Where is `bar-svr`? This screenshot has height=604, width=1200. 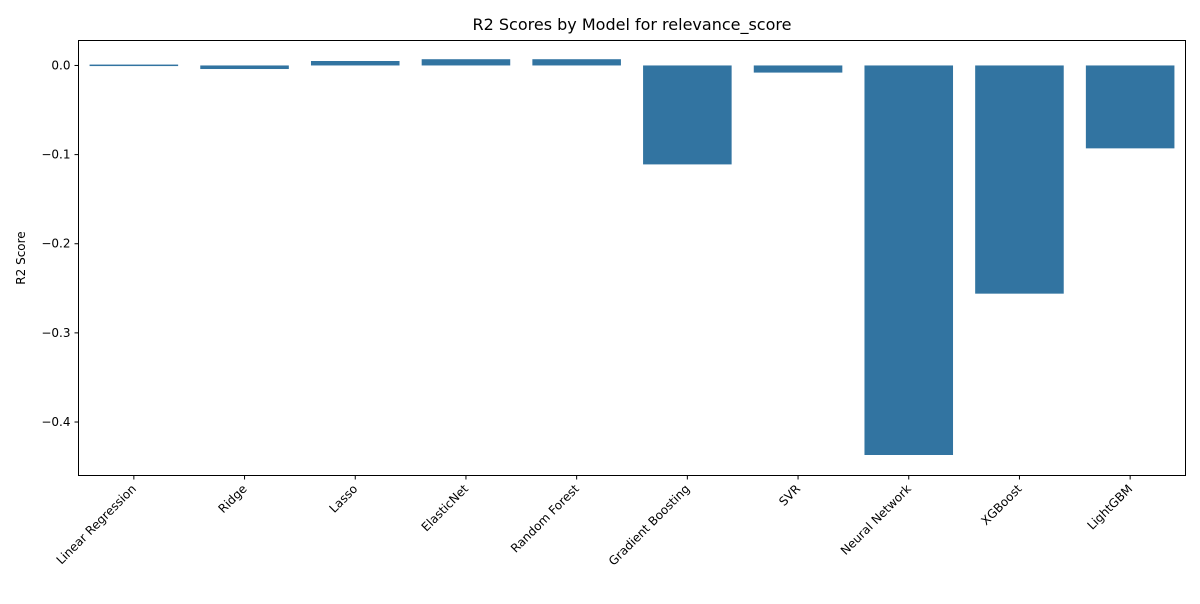 bar-svr is located at coordinates (798, 69).